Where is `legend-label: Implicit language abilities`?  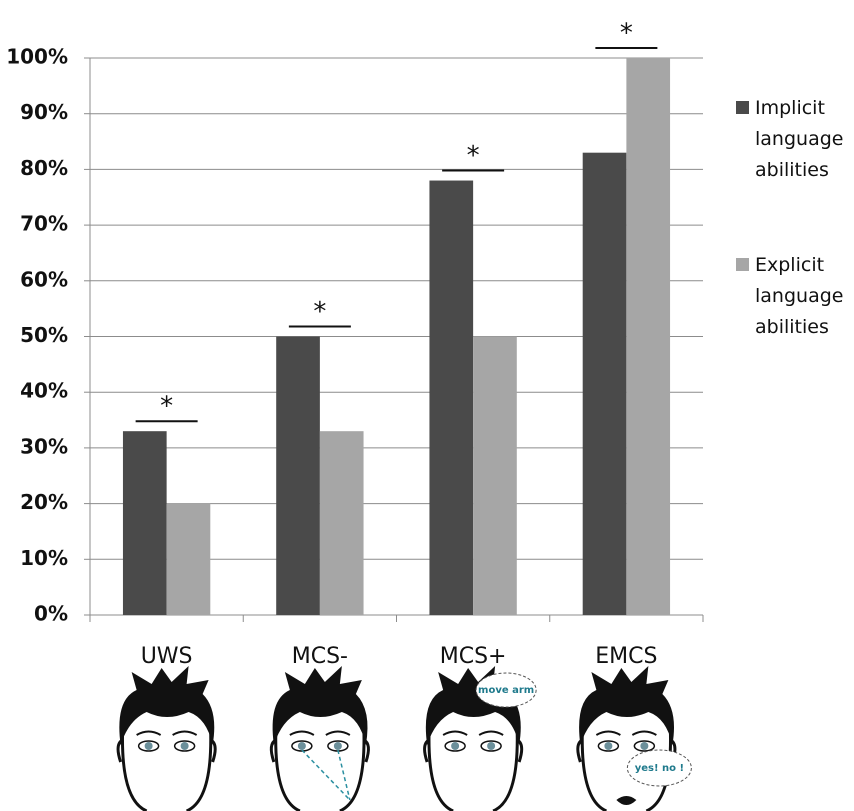 legend-label: Implicit language abilities is located at coordinates (799, 139).